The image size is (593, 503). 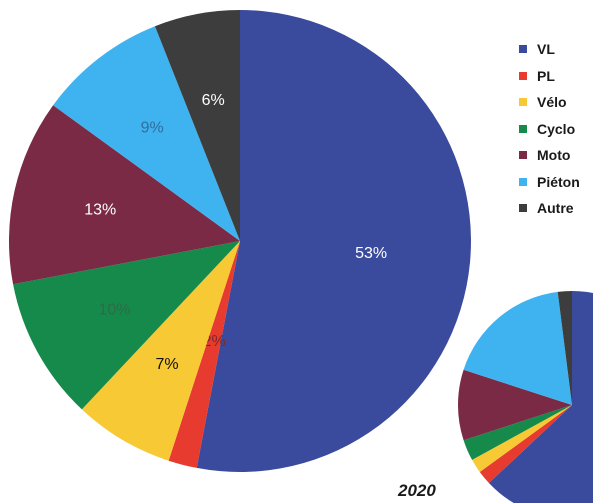 What do you see at coordinates (546, 75) in the screenshot?
I see `legend-label: PL` at bounding box center [546, 75].